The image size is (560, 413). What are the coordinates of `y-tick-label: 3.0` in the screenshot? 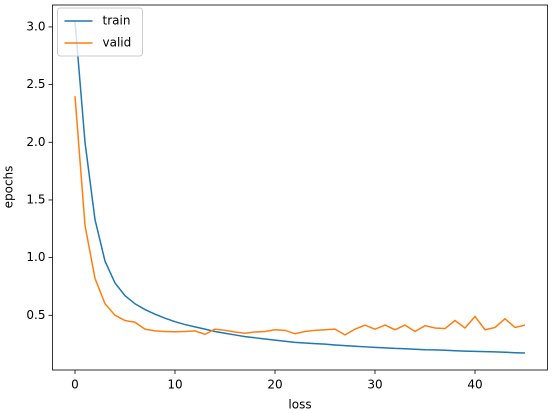 It's located at (35, 26).